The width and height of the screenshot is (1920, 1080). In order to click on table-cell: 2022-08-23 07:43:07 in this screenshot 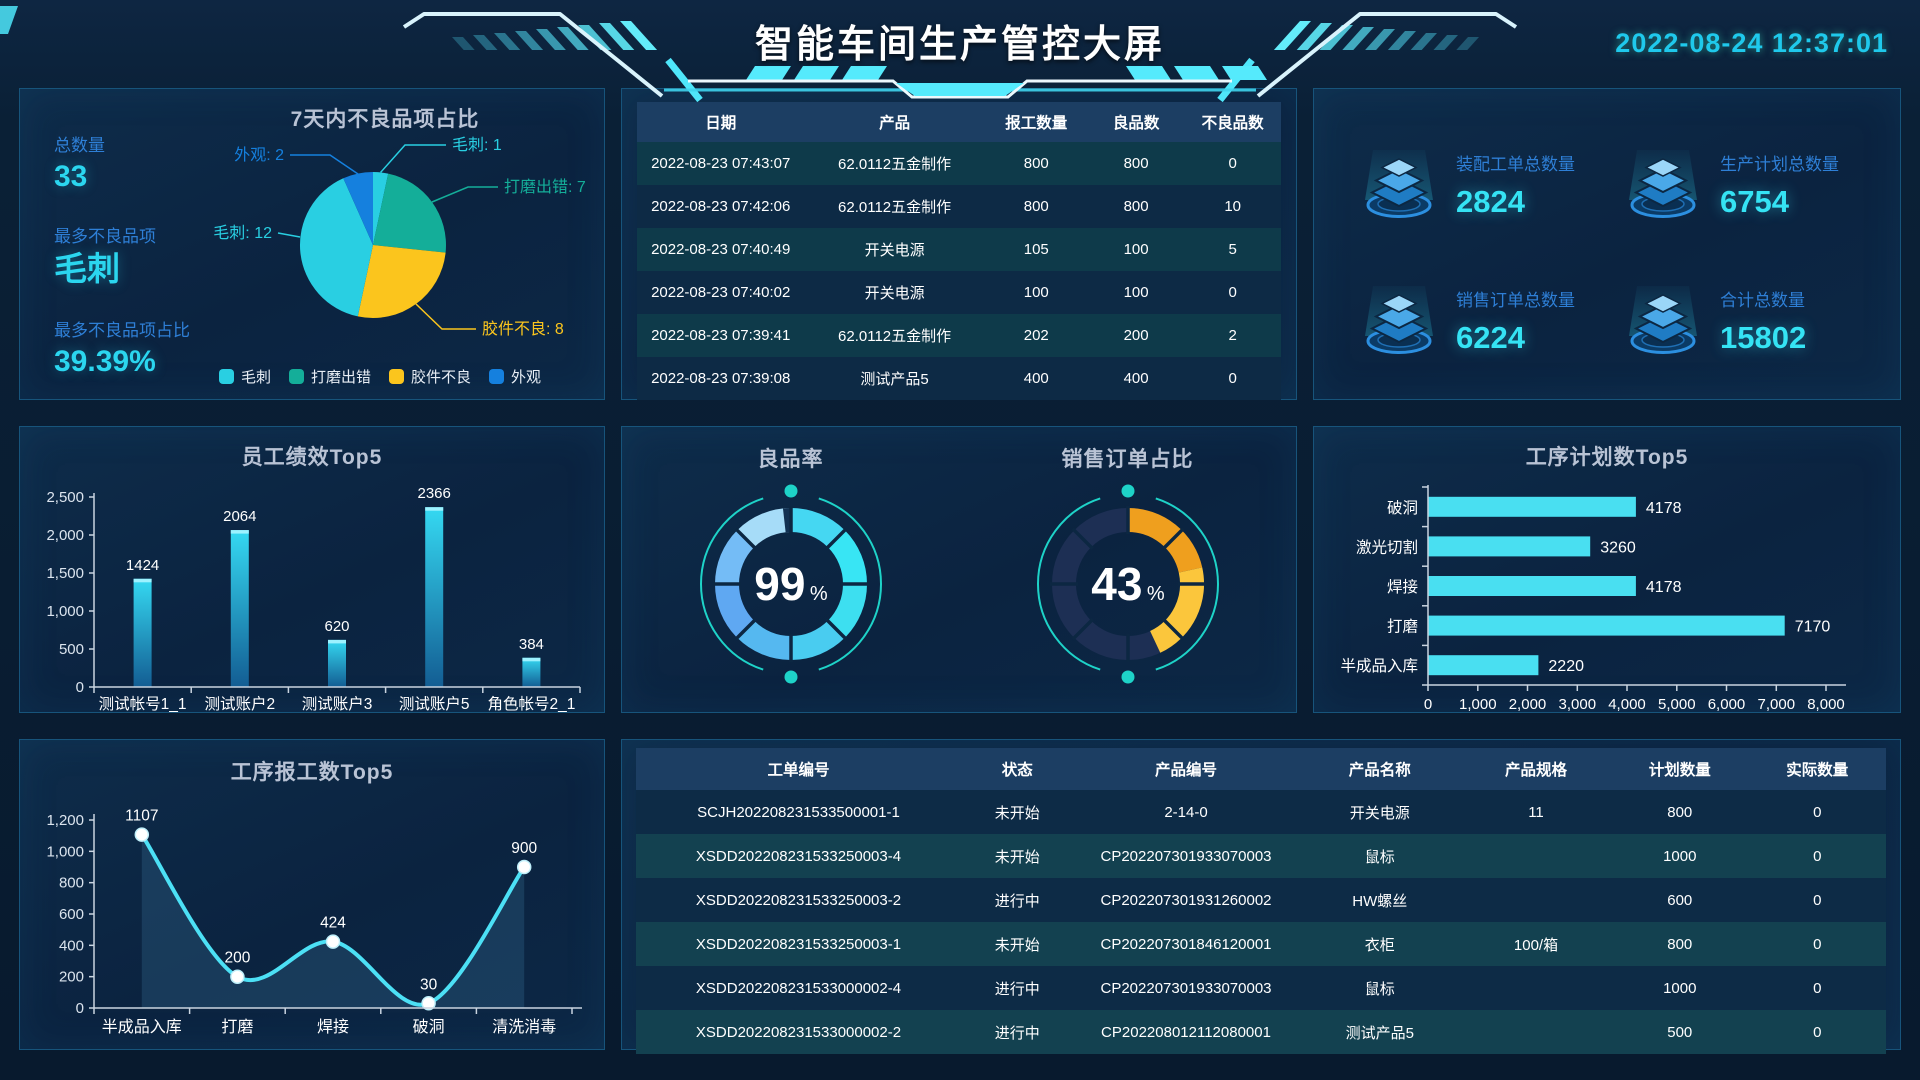, I will do `click(721, 163)`.